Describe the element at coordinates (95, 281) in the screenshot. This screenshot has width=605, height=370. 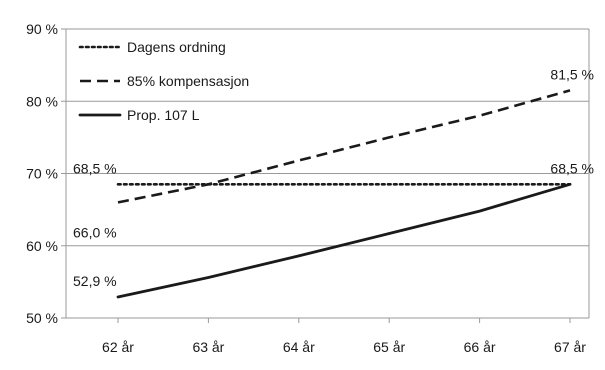
I see `data-label: 52,9 %` at that location.